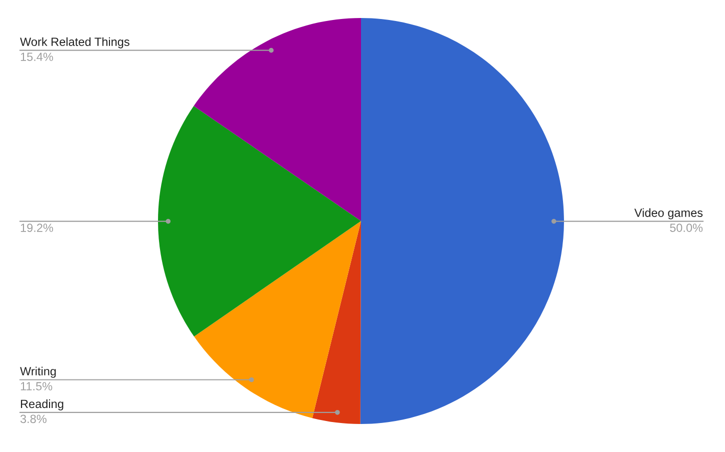  What do you see at coordinates (33, 419) in the screenshot?
I see `data-label: 3.8%` at bounding box center [33, 419].